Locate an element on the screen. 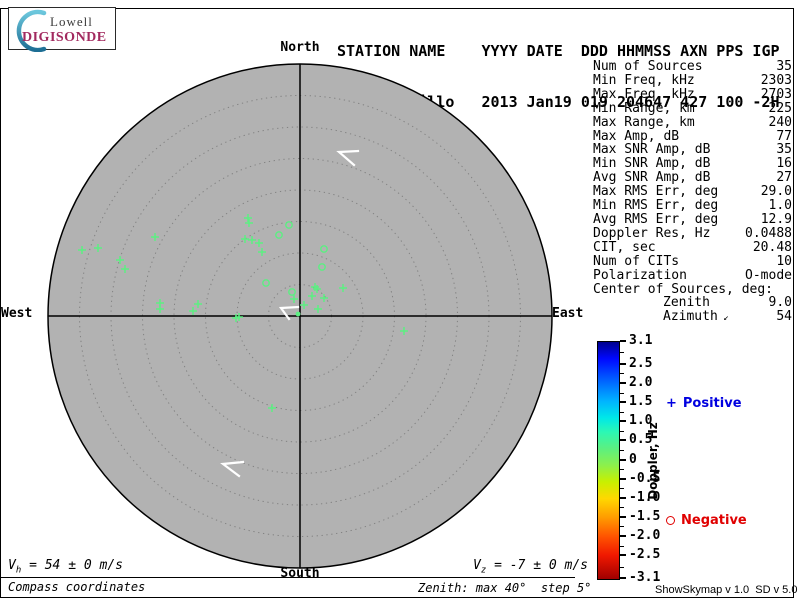 Image resolution: width=800 pixels, height=600 pixels. stat-label: Max SNR Amp, dB is located at coordinates (652, 150).